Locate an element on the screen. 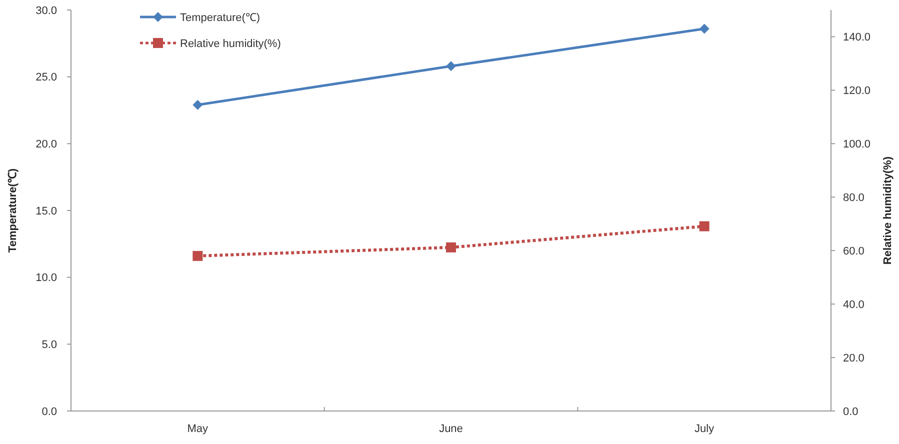  y2-tick-label: 100.0 is located at coordinates (857, 144).